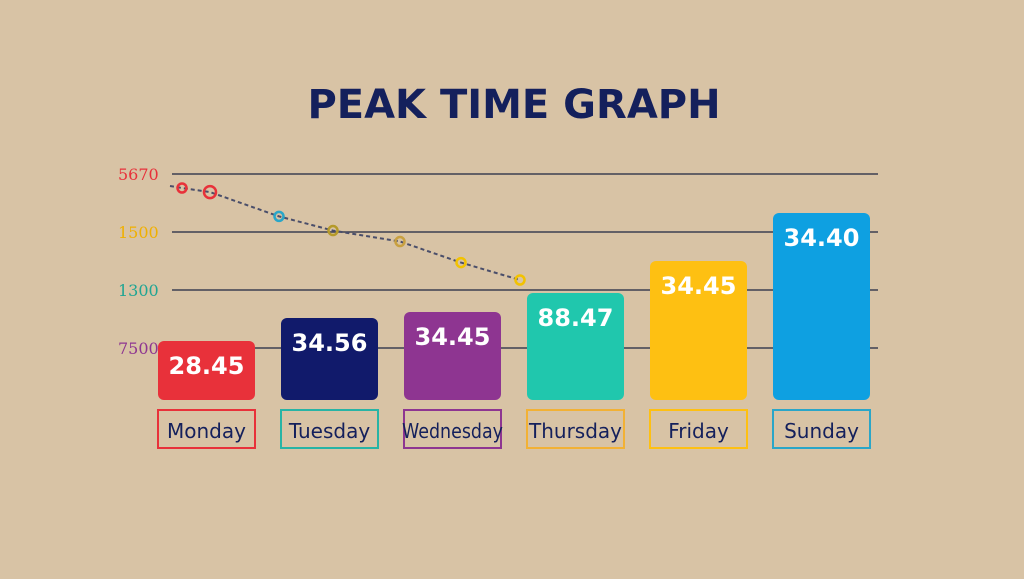 Image resolution: width=1024 pixels, height=579 pixels. I want to click on trend-line, so click(347, 234).